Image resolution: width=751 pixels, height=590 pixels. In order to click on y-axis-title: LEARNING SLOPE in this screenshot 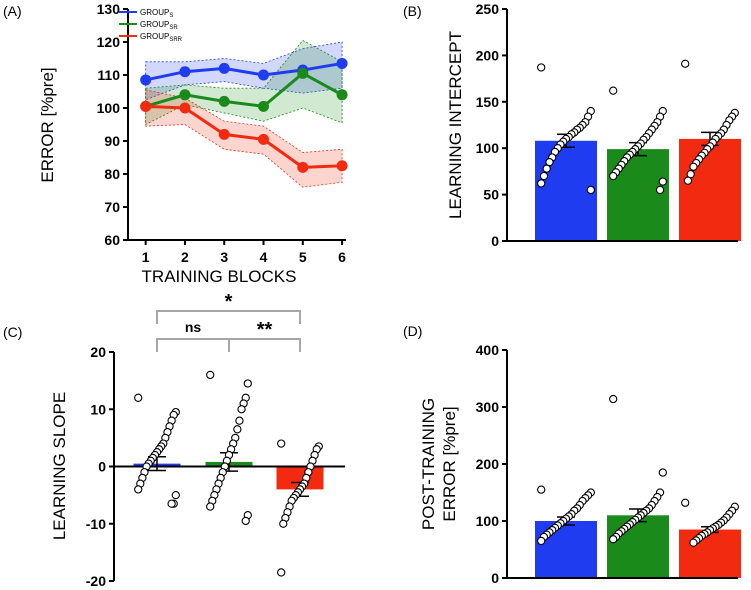, I will do `click(59, 466)`.